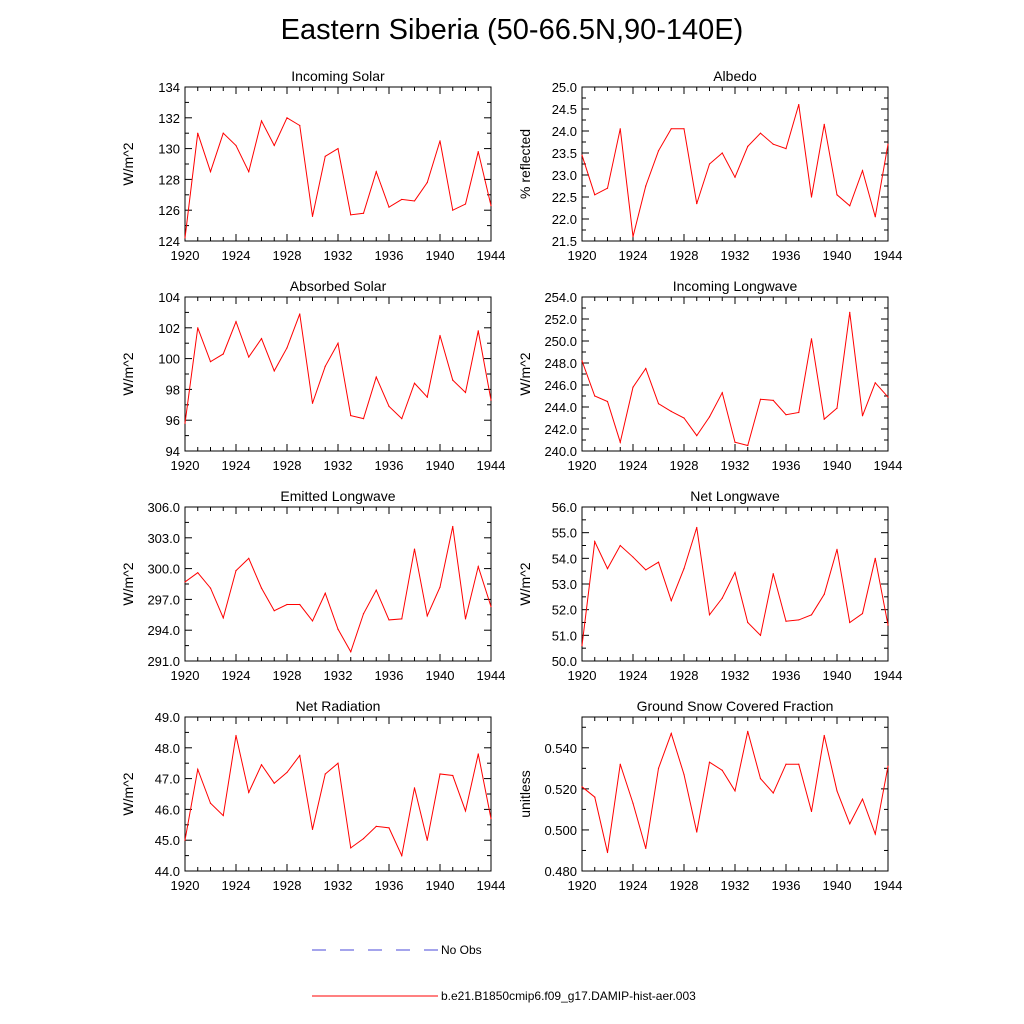 Image resolution: width=1024 pixels, height=1024 pixels. I want to click on panel-title: Net Longwave, so click(735, 496).